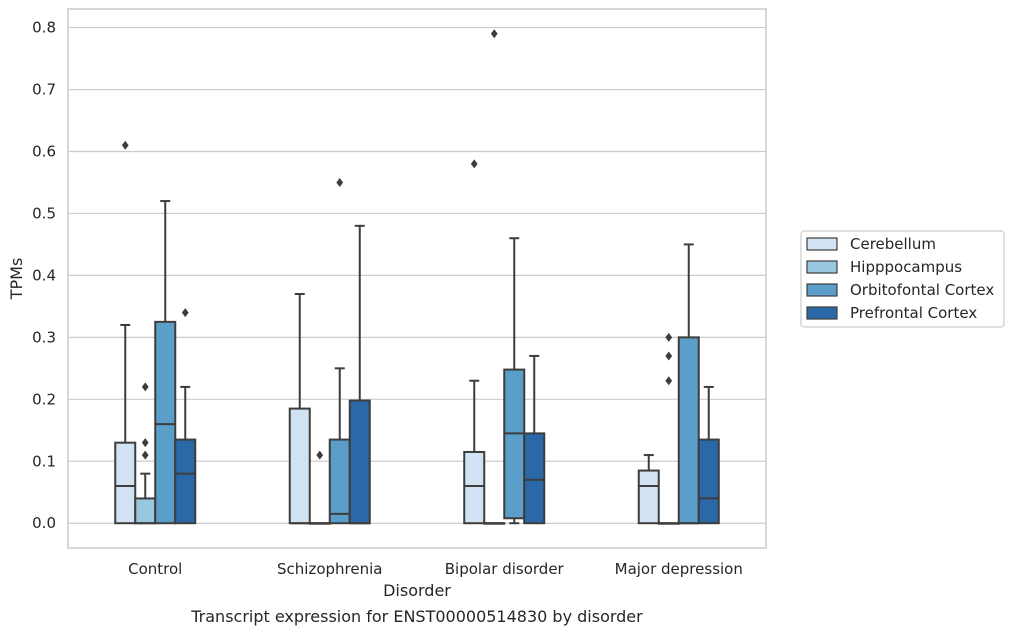 This screenshot has width=1014, height=634. What do you see at coordinates (44, 151) in the screenshot?
I see `y-tick-label: 0.6` at bounding box center [44, 151].